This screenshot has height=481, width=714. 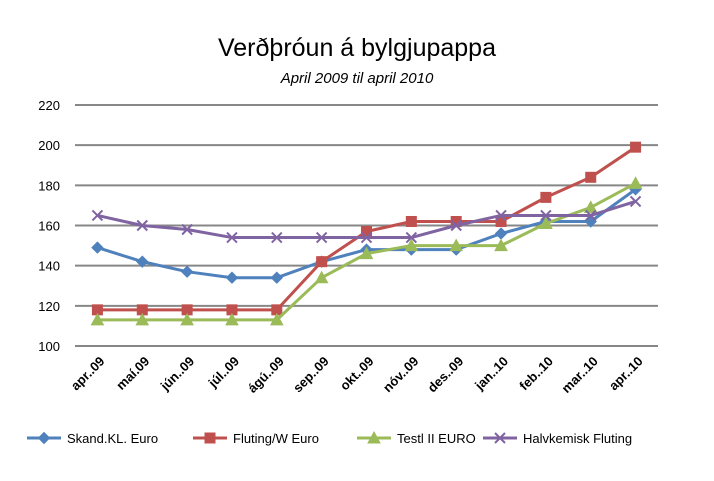 What do you see at coordinates (356, 48) in the screenshot?
I see `chart-title: Verðþróun á bylgjupappa` at bounding box center [356, 48].